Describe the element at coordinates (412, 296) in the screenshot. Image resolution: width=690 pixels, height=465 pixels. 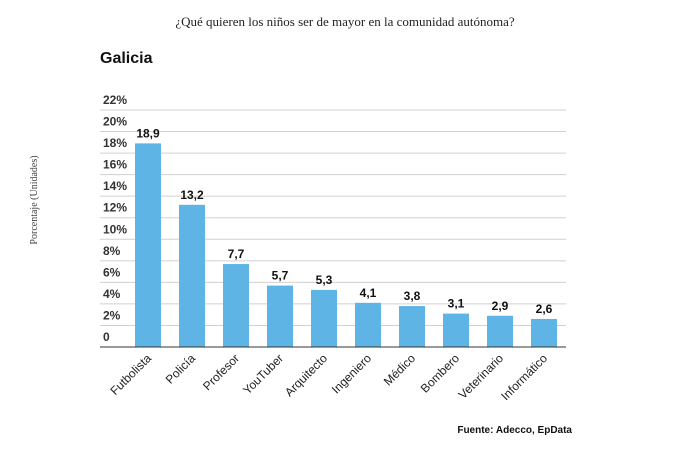
I see `value-label: 3,8` at that location.